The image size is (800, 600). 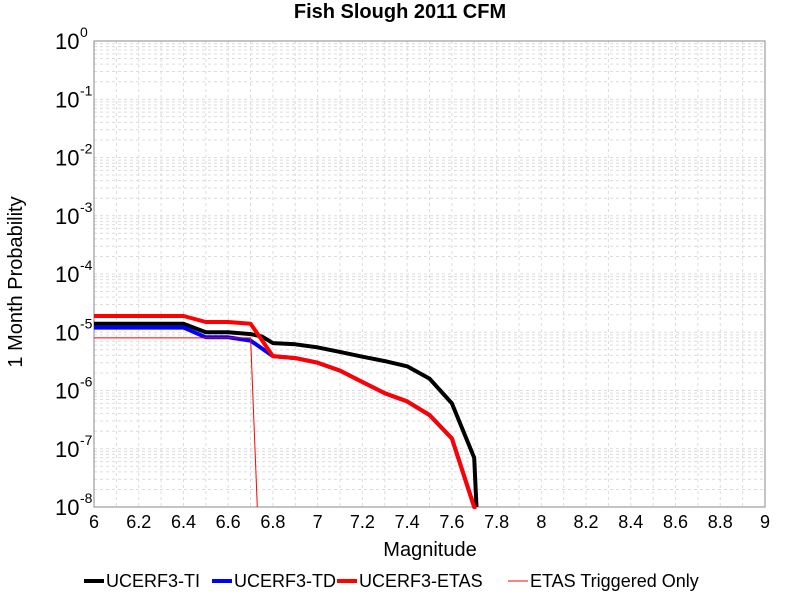 What do you see at coordinates (429, 522) in the screenshot?
I see `x-tick-labels: 6 6.2 6.4 6.6 6.8 7 7.2 7.4 7.6 7.8 8 8.2 8.4 8.6 8.8 9` at bounding box center [429, 522].